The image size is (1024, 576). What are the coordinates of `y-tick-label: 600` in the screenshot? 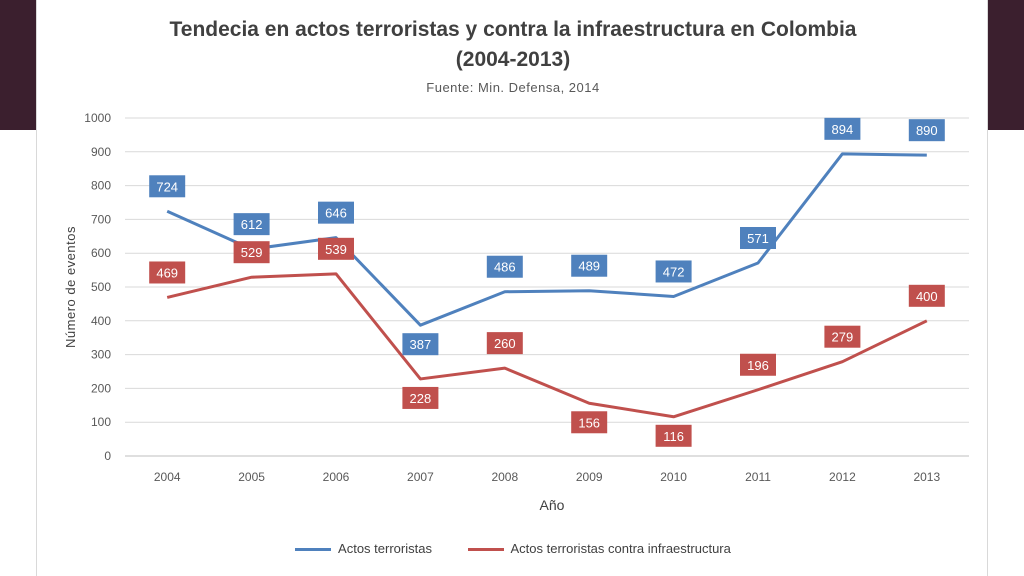 It's located at (101, 253).